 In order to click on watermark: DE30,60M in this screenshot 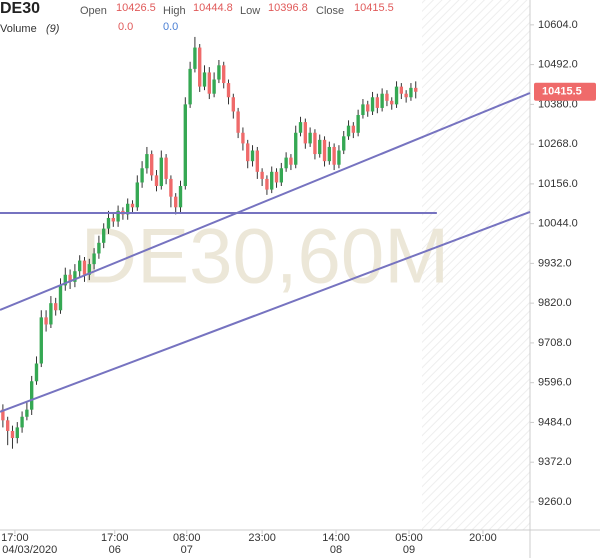, I will do `click(265, 256)`.